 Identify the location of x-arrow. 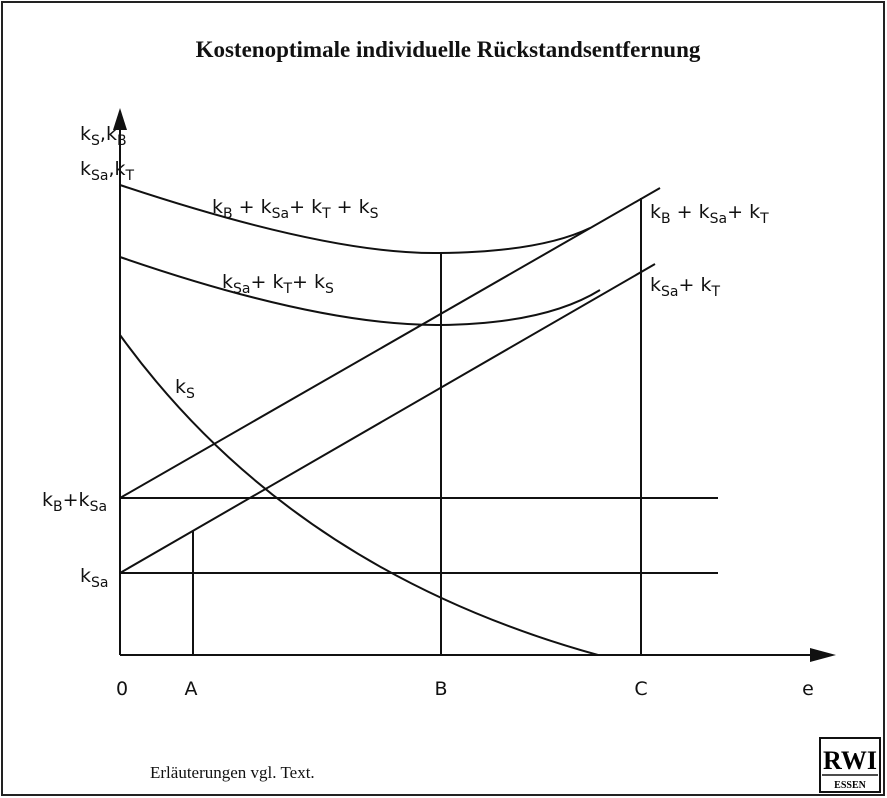
(823, 655).